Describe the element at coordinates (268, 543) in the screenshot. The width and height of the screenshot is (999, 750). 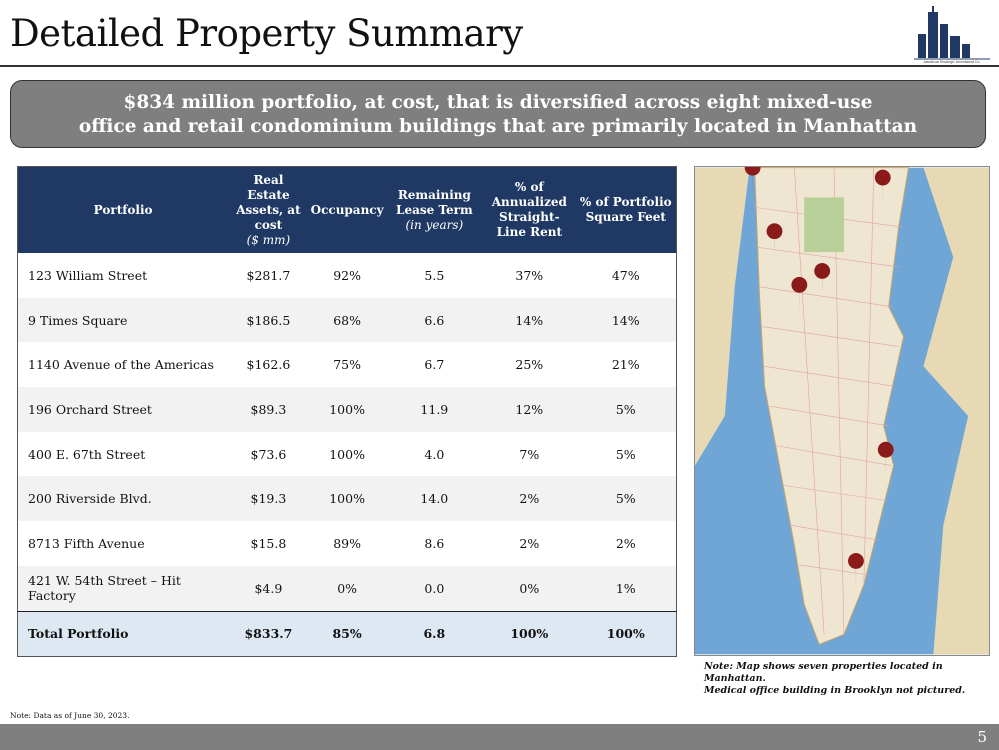
I see `cell: $15.8` at that location.